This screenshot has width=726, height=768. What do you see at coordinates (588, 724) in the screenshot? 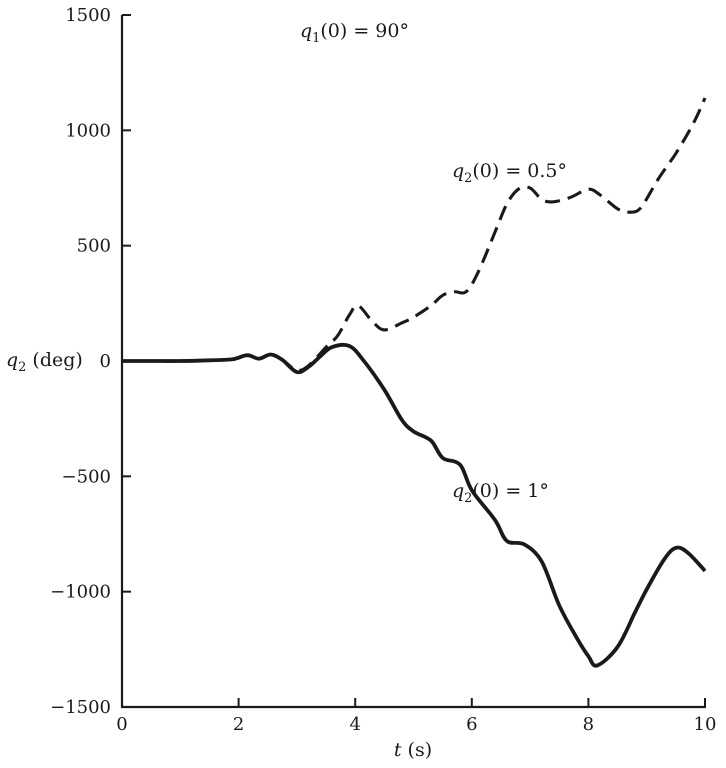
I see `x-tick-label: 8` at bounding box center [588, 724].